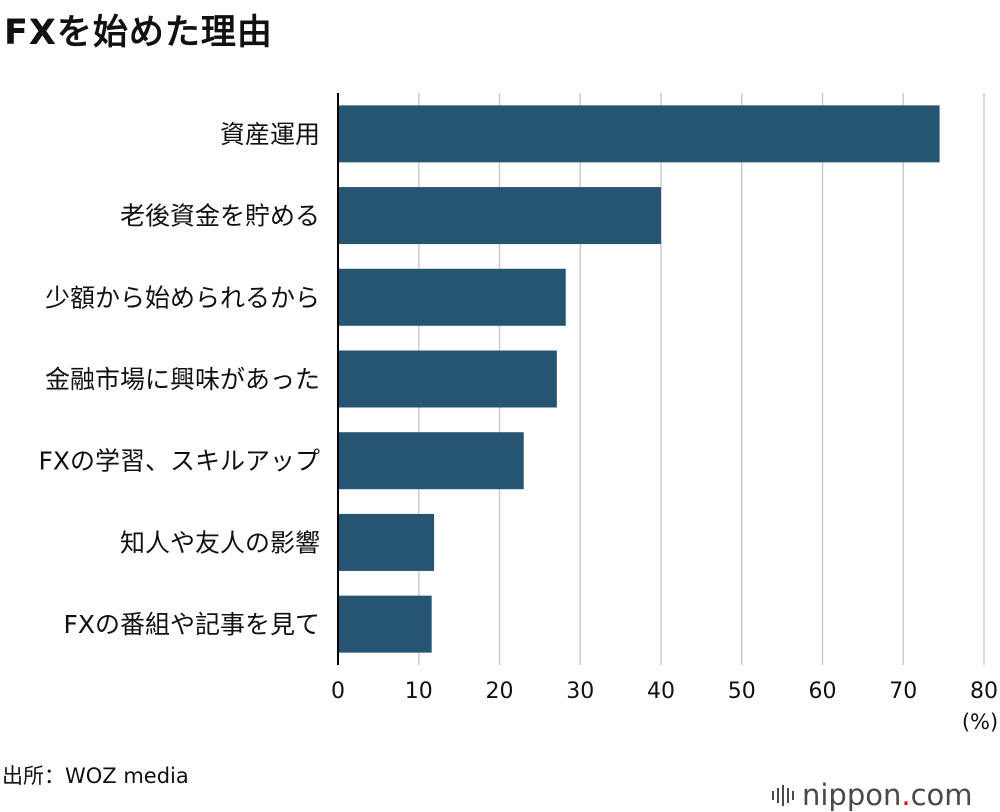  I want to click on x-tick-label: 40, so click(661, 691).